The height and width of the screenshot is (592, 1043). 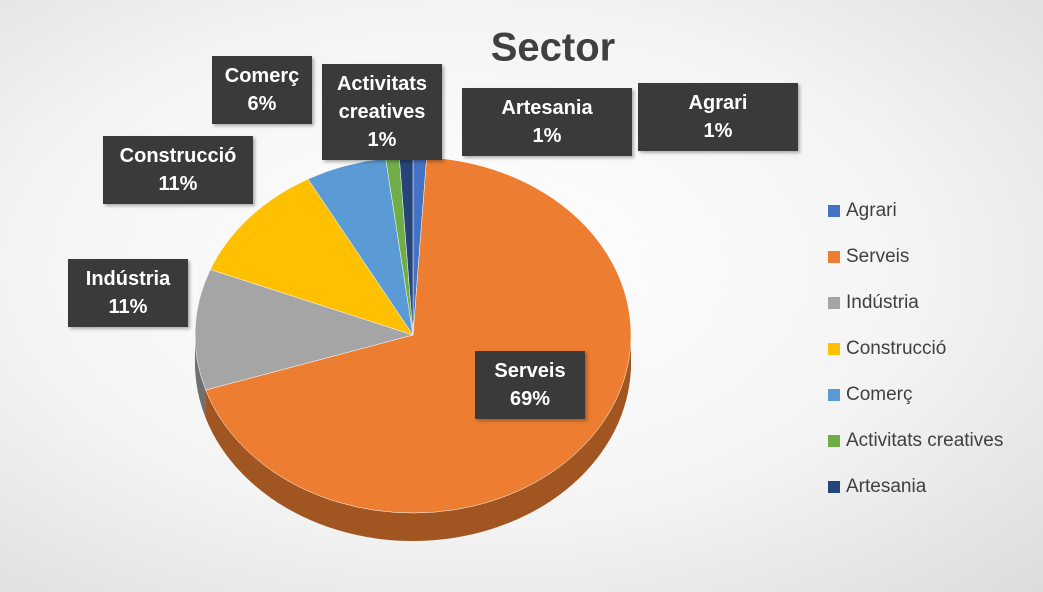 What do you see at coordinates (924, 440) in the screenshot?
I see `legend-label: Activitats creatives` at bounding box center [924, 440].